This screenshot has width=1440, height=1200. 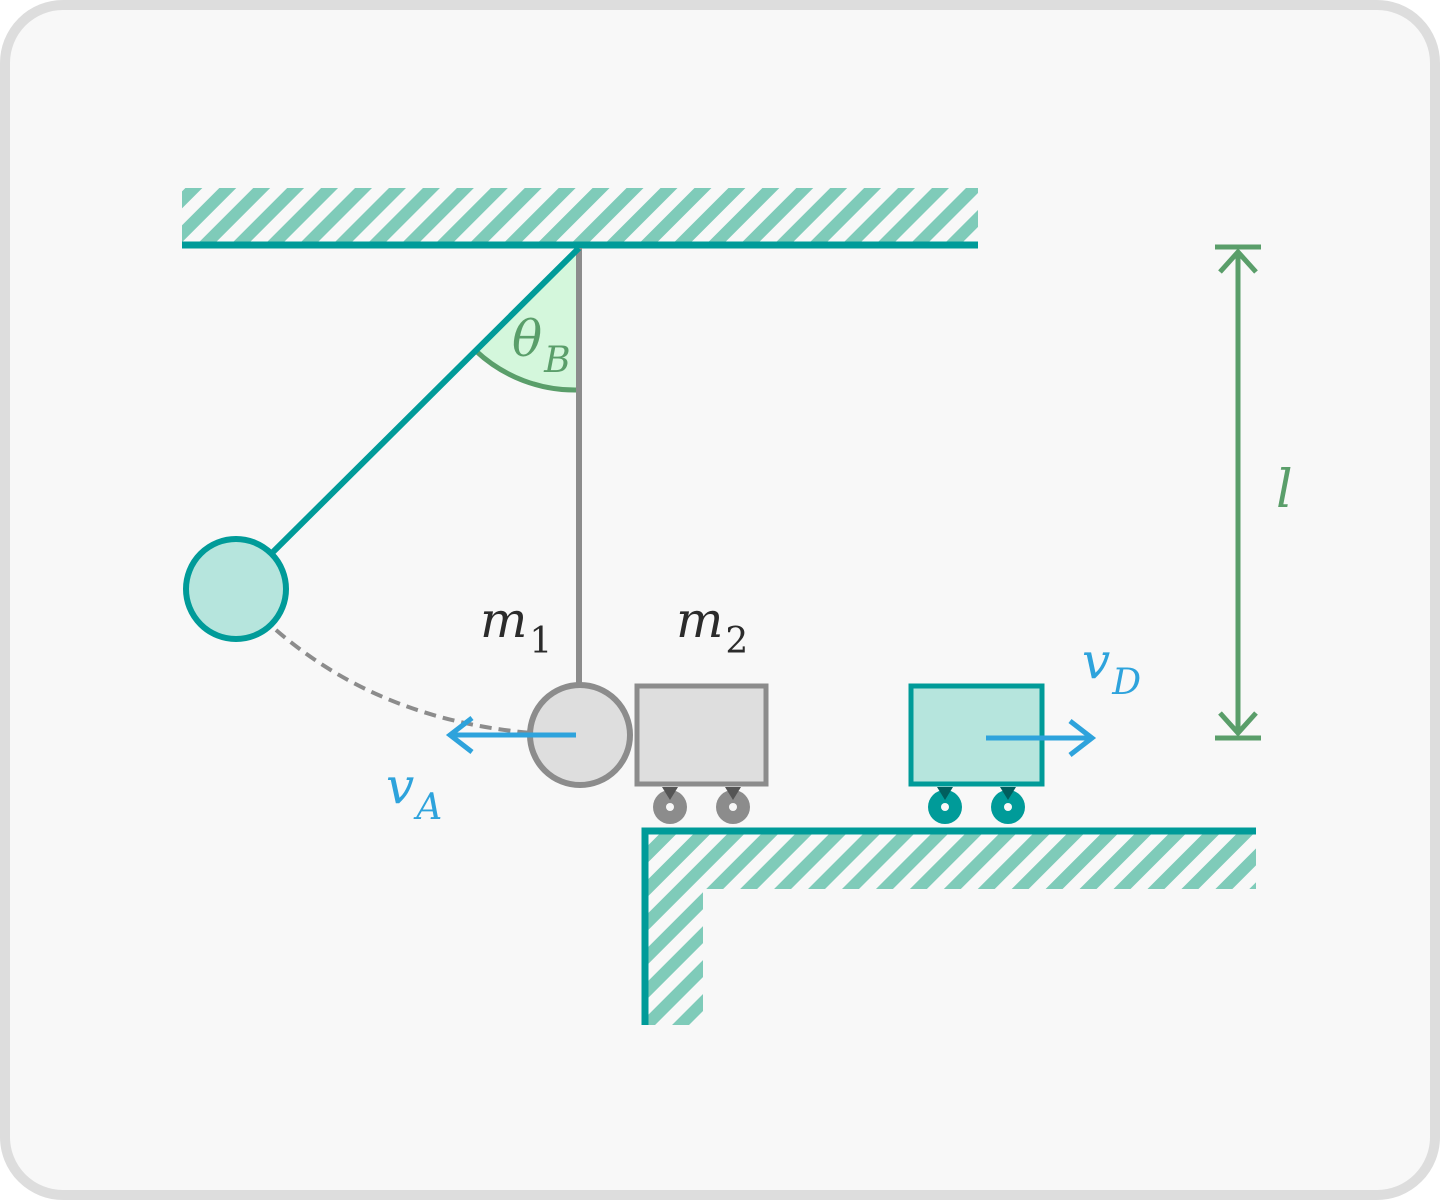 I want to click on length-label: l, so click(x=1284, y=490).